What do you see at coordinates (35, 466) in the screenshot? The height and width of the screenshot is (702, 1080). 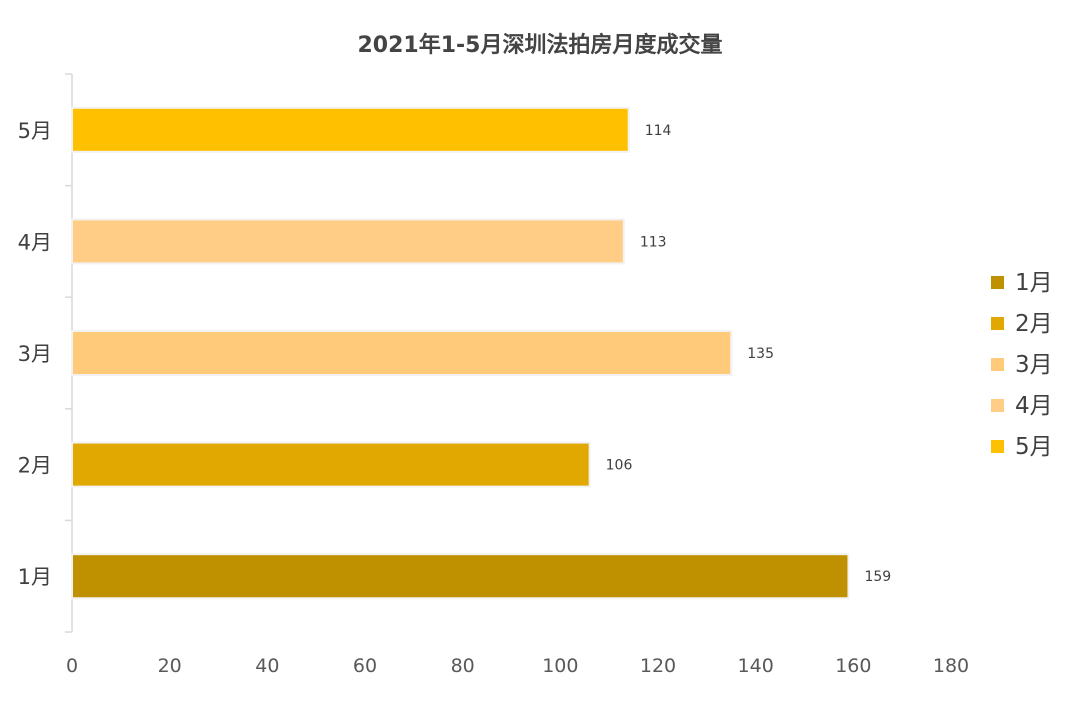 I see `category-label: 2月` at bounding box center [35, 466].